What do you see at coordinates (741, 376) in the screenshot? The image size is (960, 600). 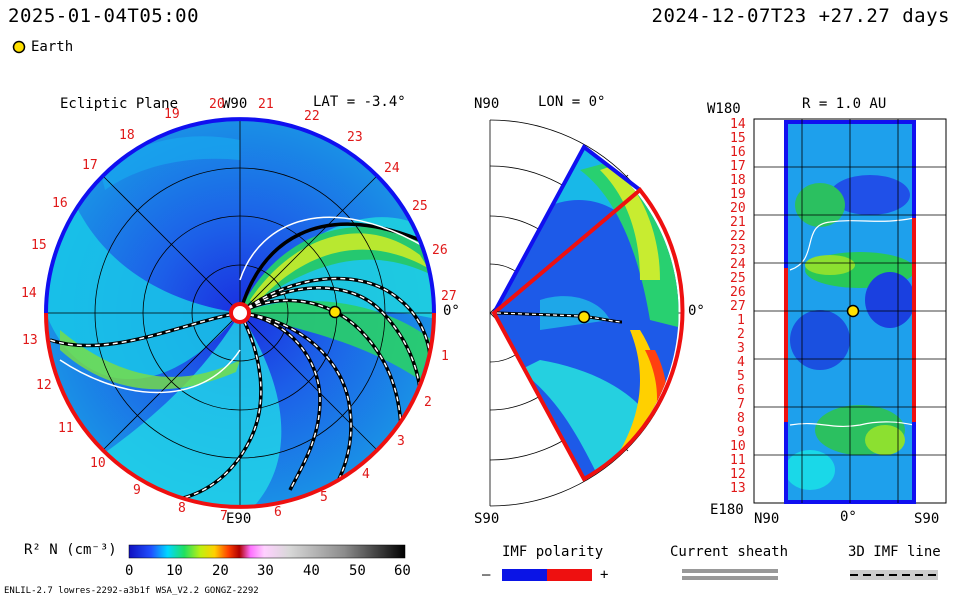 I see `radius-y-label: 5` at bounding box center [741, 376].